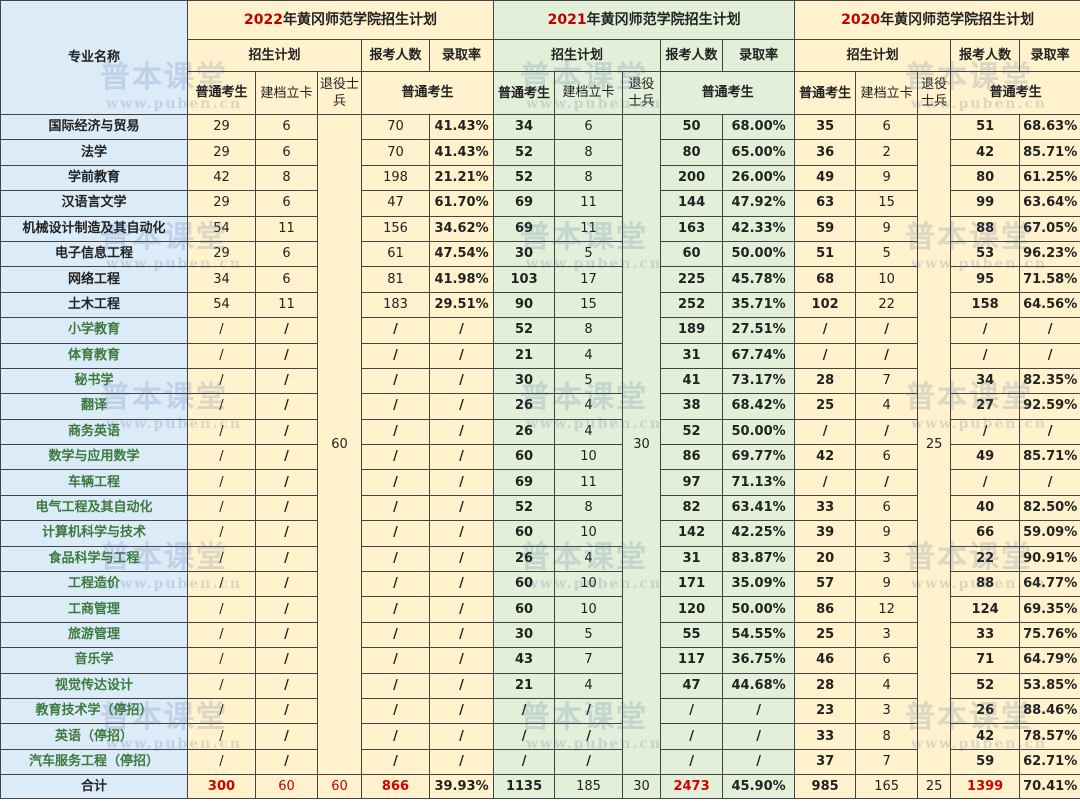 The width and height of the screenshot is (1080, 803). Describe the element at coordinates (887, 660) in the screenshot. I see `archive-2020: 6` at that location.